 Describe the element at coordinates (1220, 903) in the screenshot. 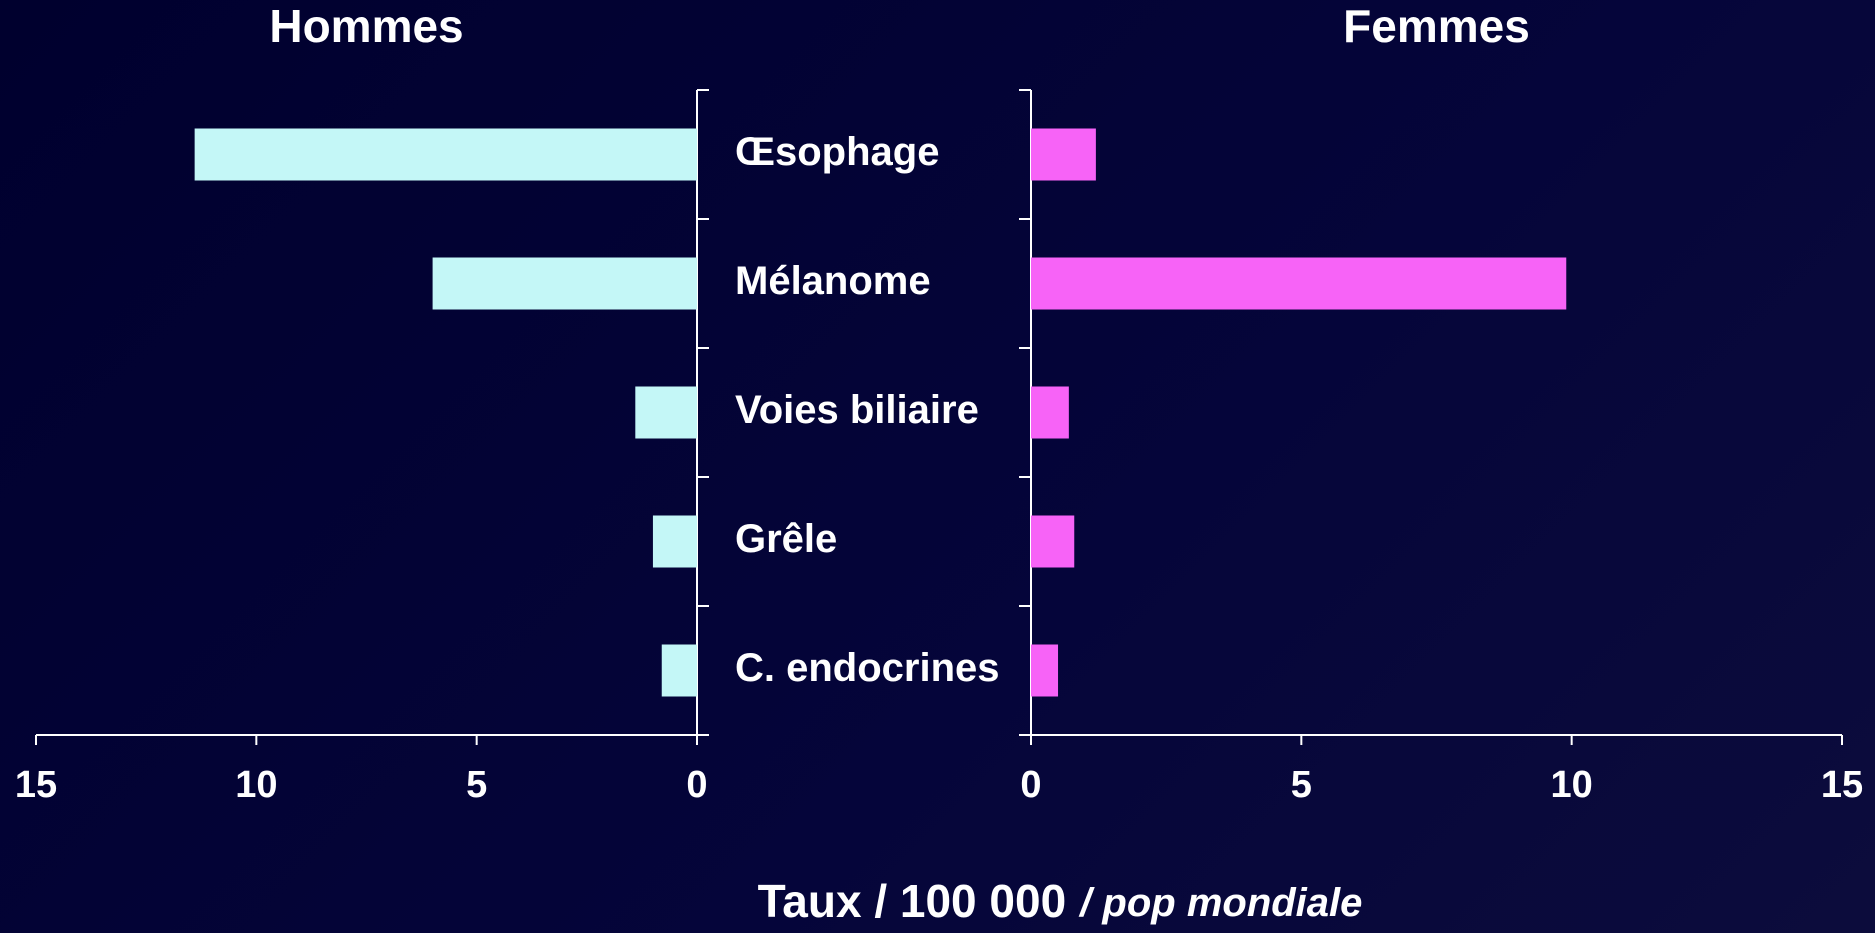

I see `x-axis-label-note: / pop mondiale` at that location.